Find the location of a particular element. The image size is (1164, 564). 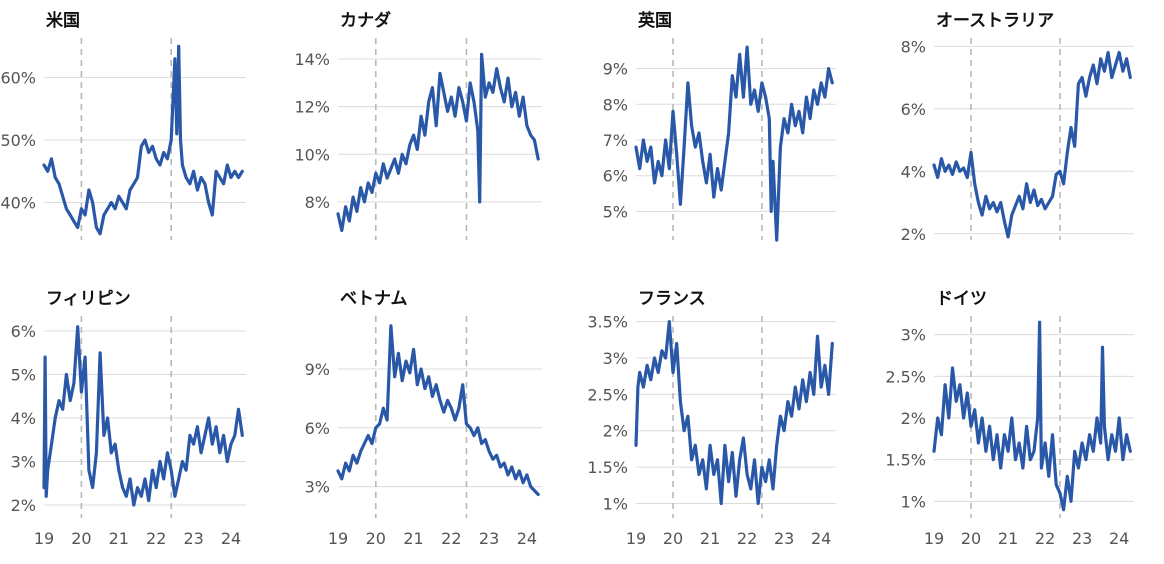

chart-panel-8: ドイツ 1% 1.5% 2% 2.5% 3% 19 20 21 22 23 24 is located at coordinates (1009, 418).